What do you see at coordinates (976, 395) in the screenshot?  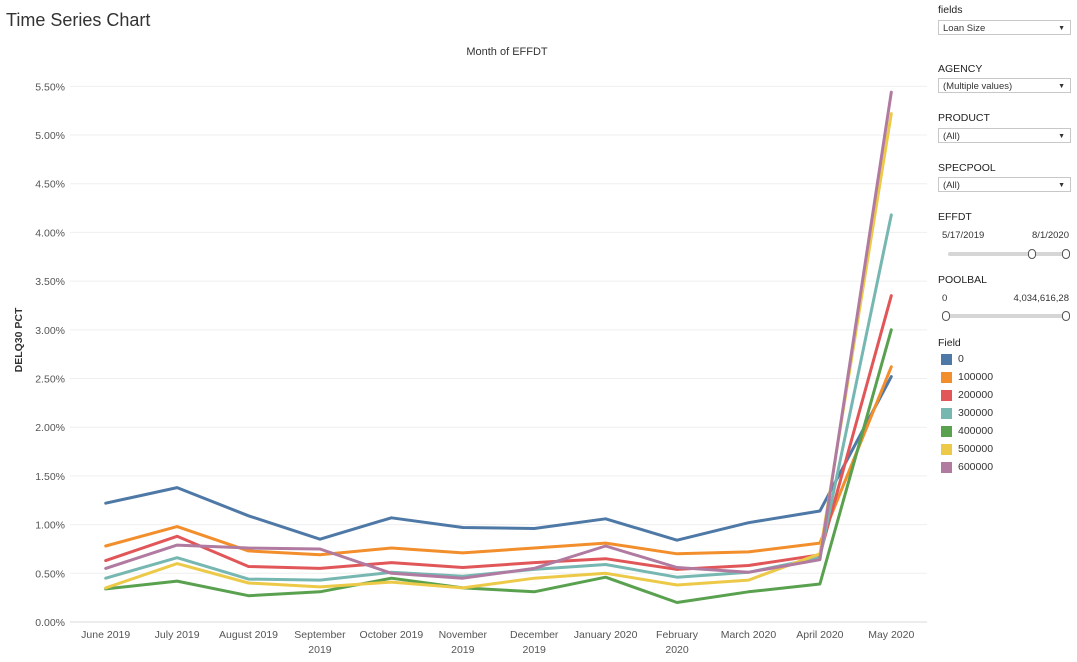 I see `legend-label: 200000` at bounding box center [976, 395].